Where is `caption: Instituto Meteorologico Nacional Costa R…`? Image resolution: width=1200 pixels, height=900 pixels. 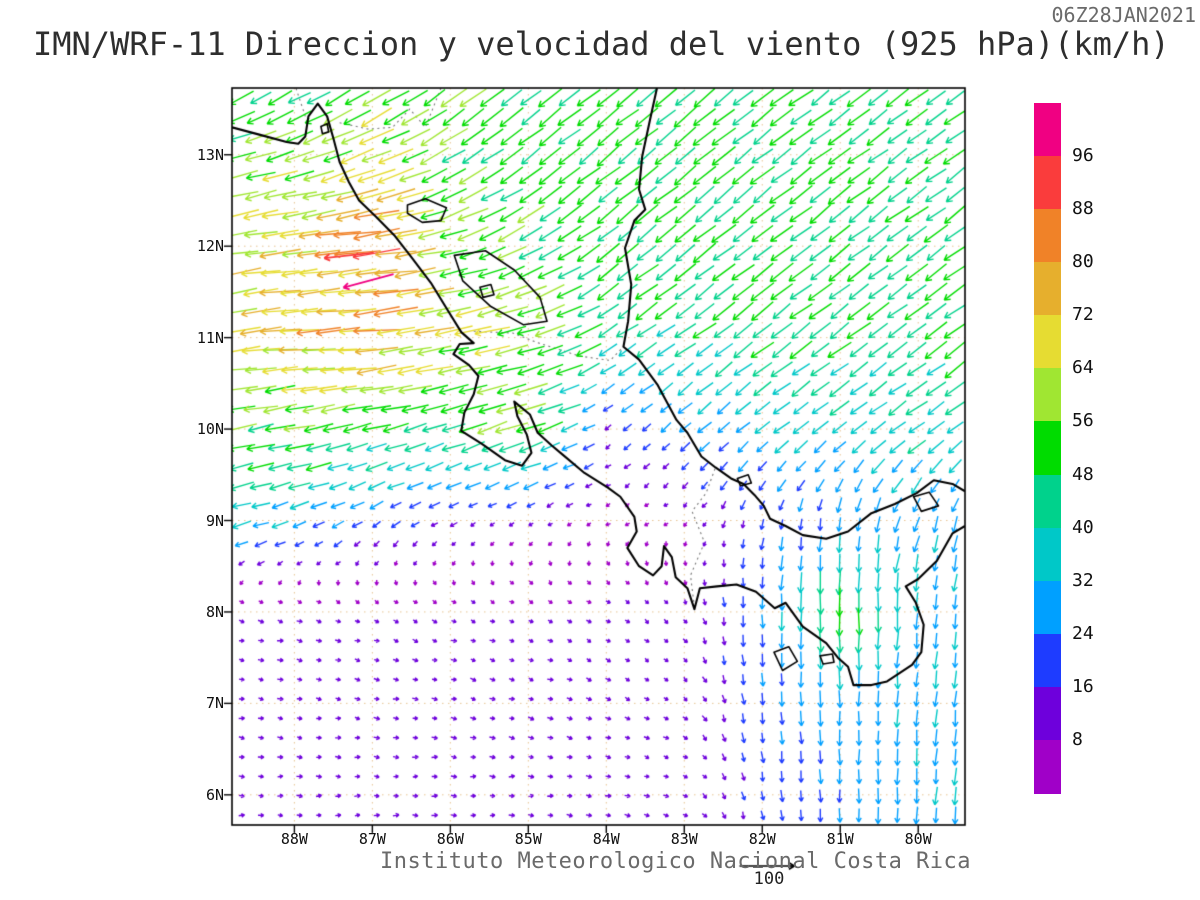
caption: Instituto Meteorologico Nacional Costa R… is located at coordinates (676, 861).